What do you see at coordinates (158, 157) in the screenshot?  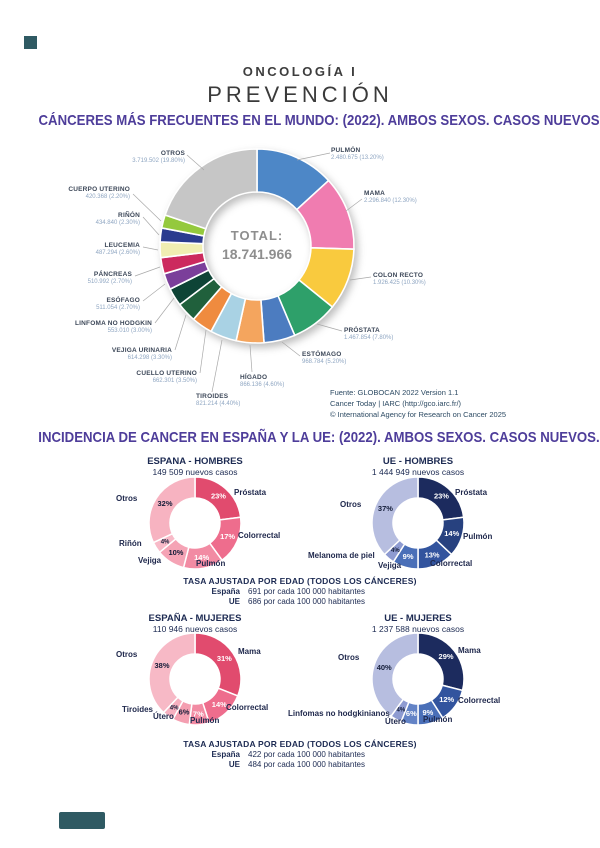 I see `world-label-otros: OTROS 3.719.502 (19.80%)` at bounding box center [158, 157].